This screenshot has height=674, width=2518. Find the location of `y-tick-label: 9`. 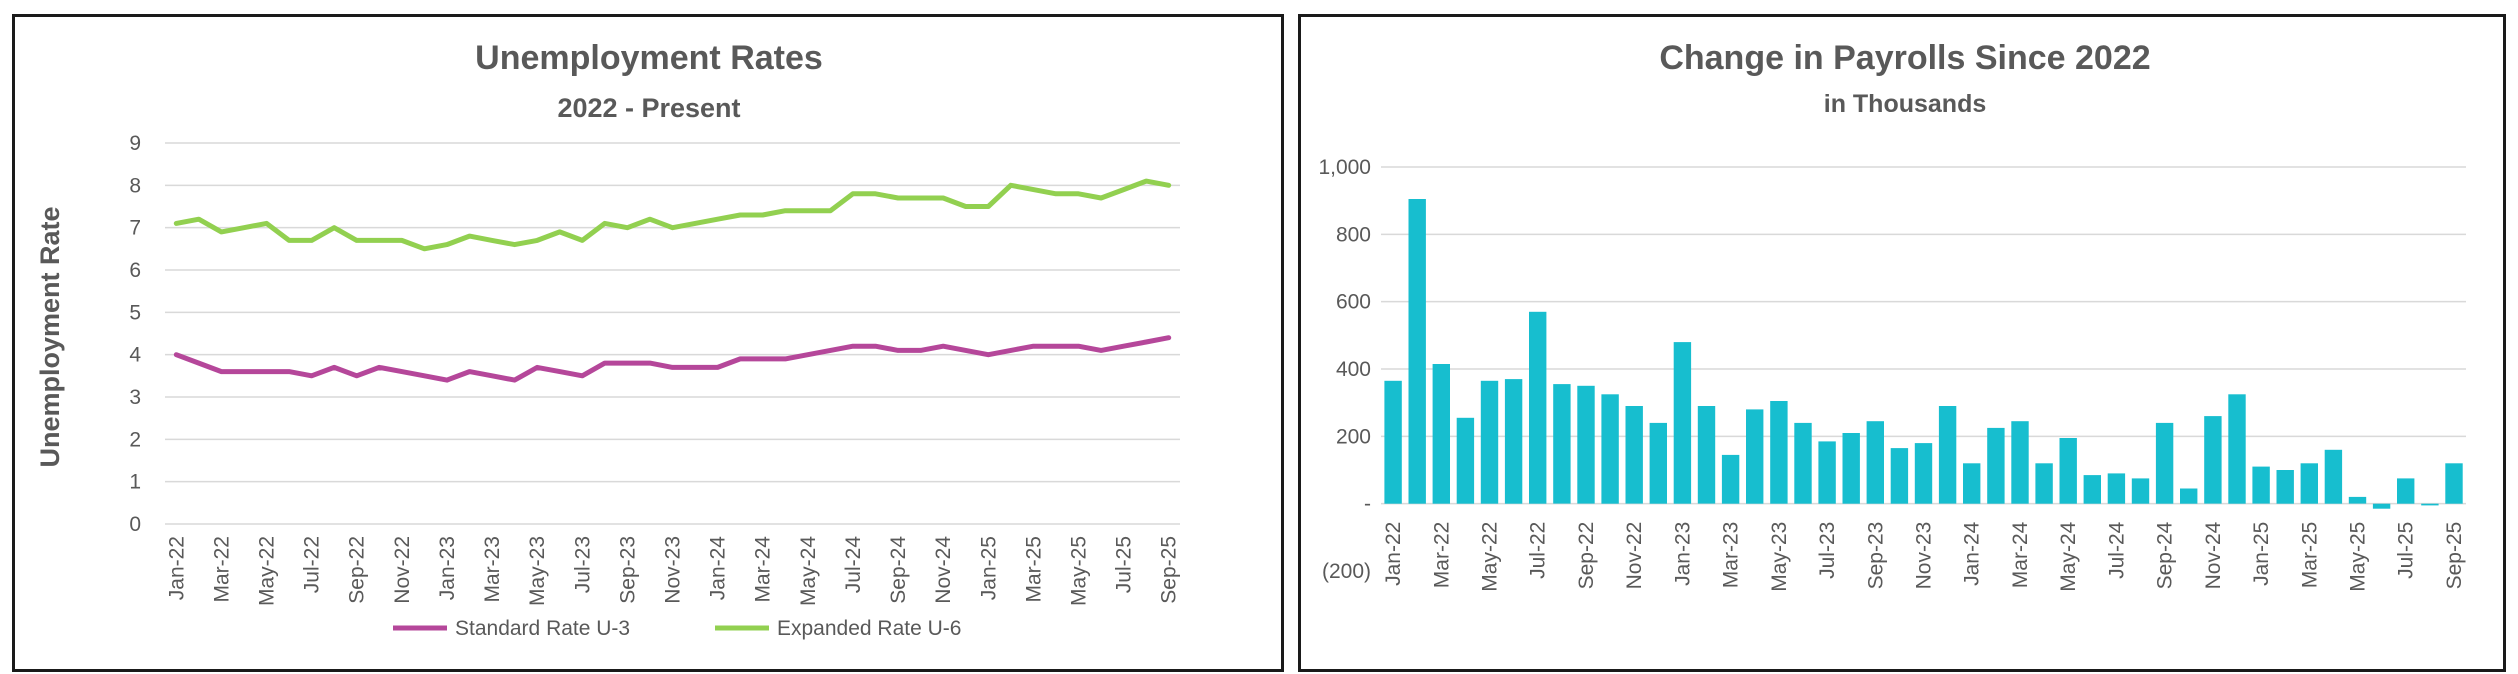

y-tick-label: 9 is located at coordinates (135, 143).